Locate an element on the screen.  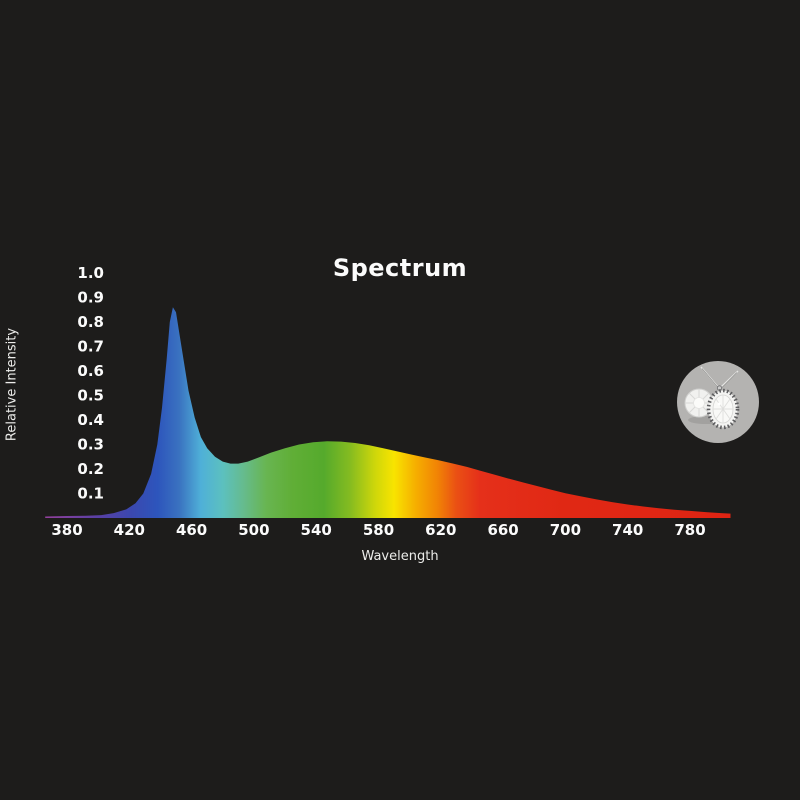
y-tick-label: 0.5 is located at coordinates (90, 396).